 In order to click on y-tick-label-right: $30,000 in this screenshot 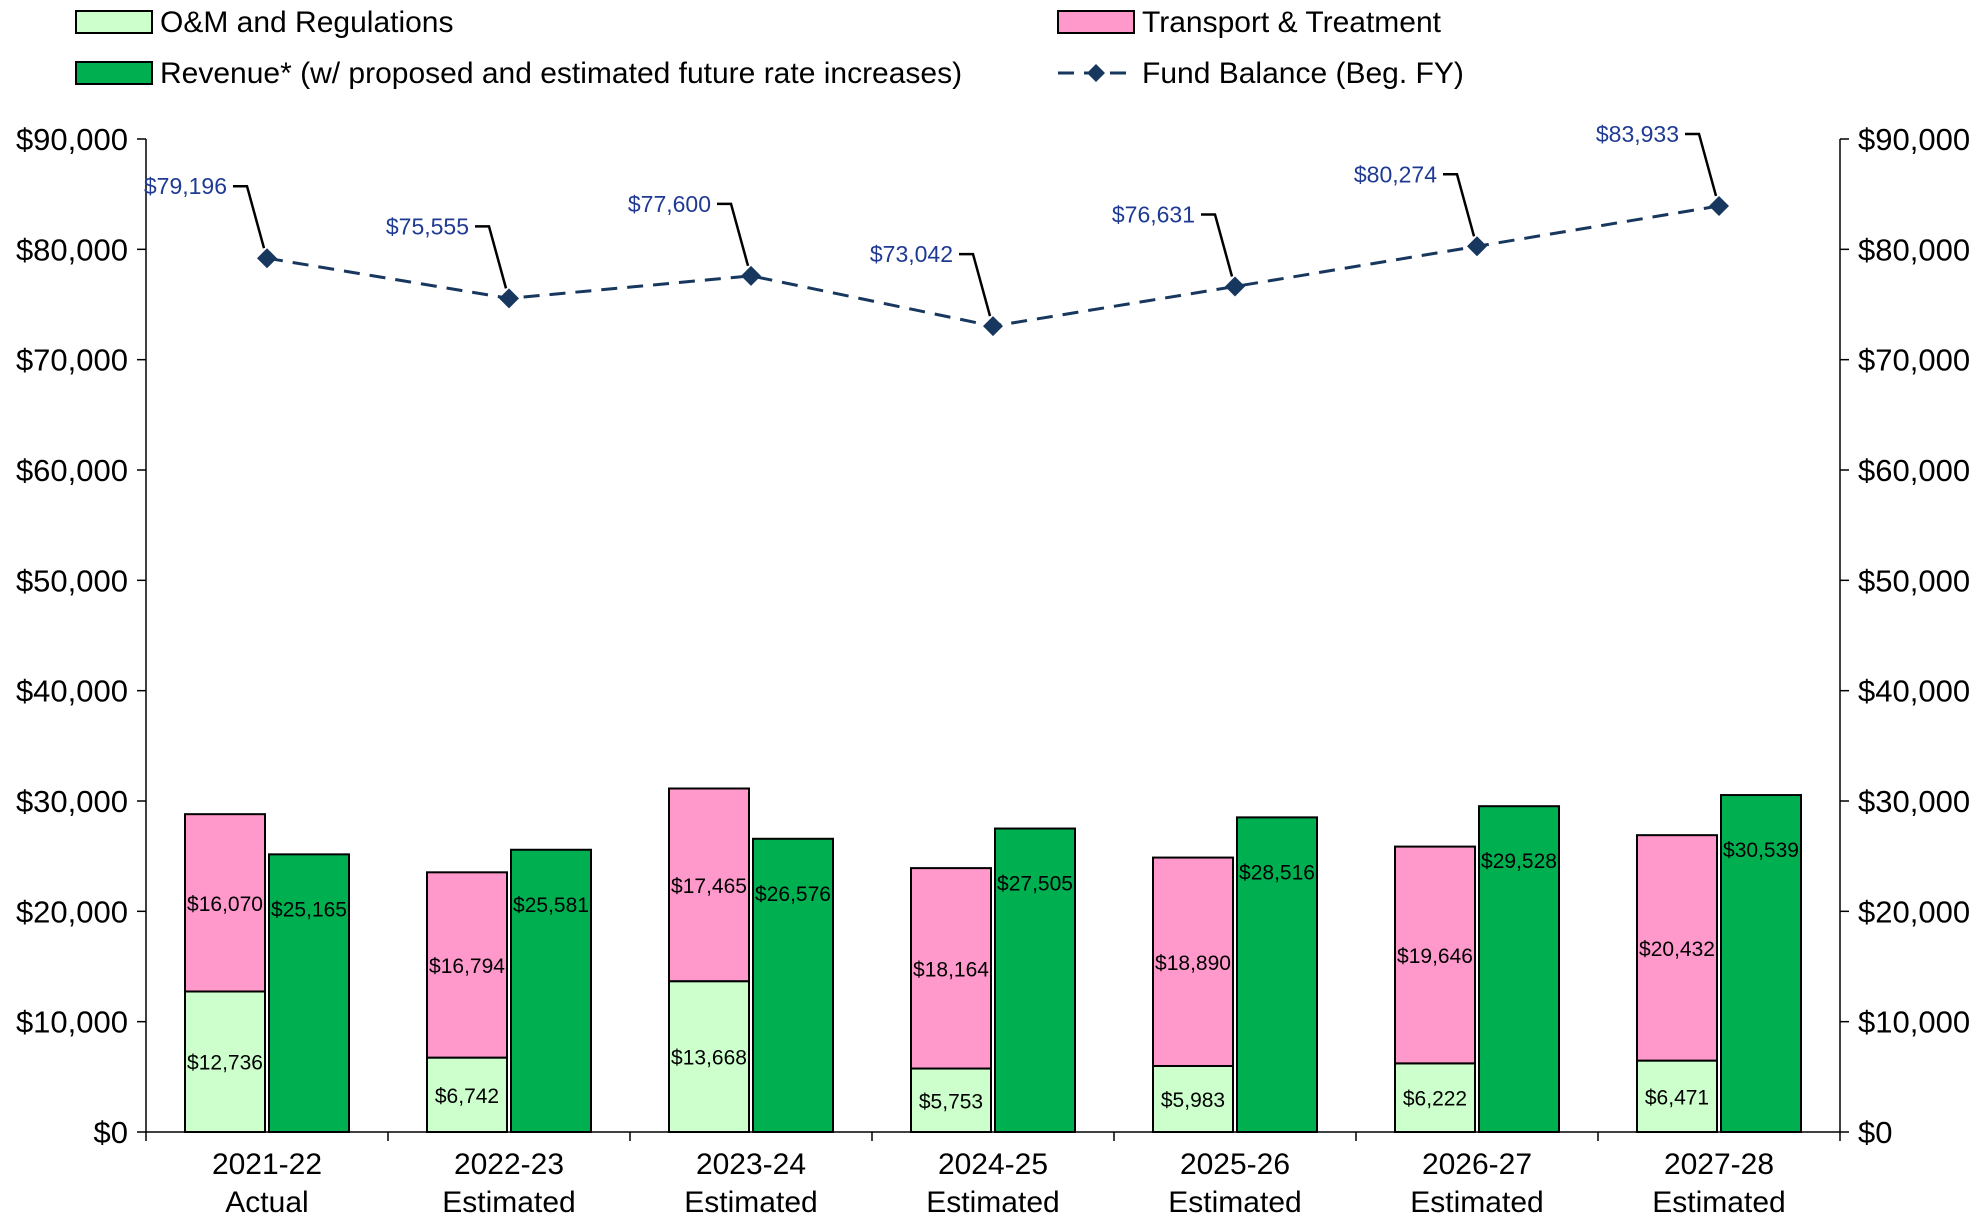, I will do `click(1914, 801)`.